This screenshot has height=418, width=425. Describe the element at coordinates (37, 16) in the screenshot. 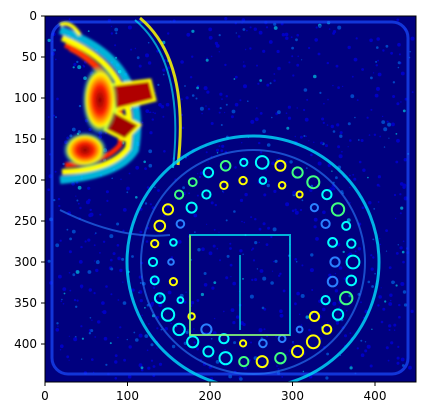

I see `y-tick: 0` at that location.